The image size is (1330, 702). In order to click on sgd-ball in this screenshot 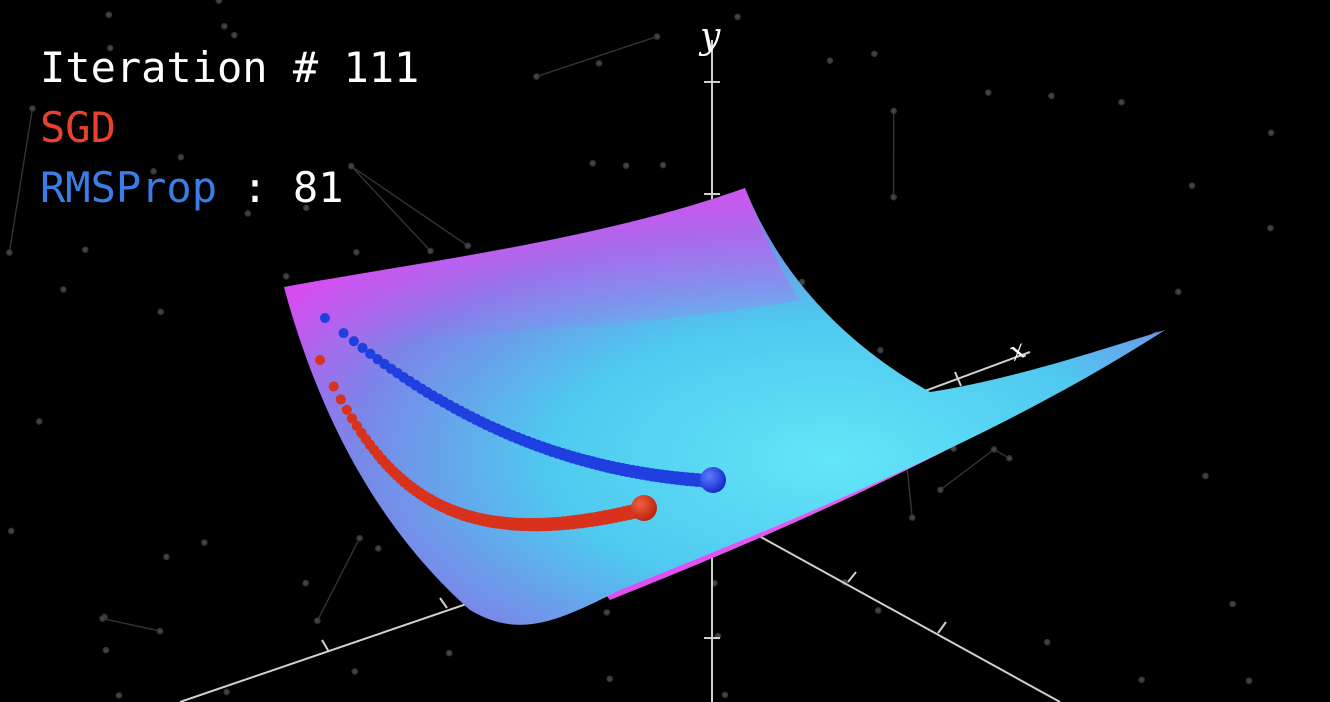, I will do `click(644, 508)`.